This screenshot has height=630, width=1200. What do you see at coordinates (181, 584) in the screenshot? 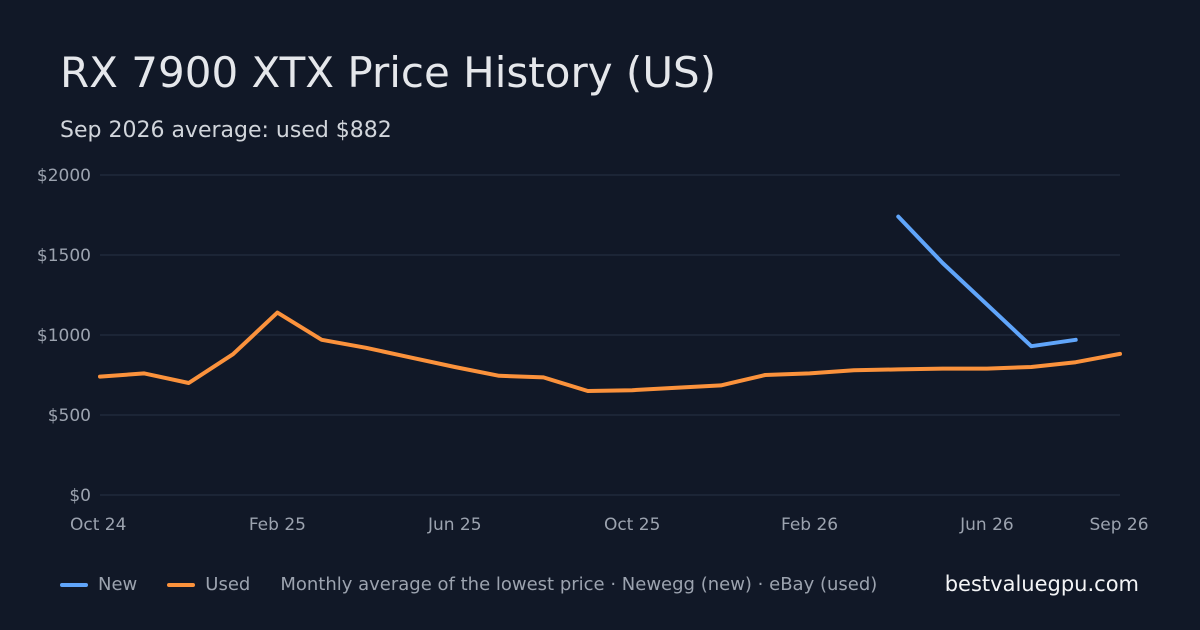
I see `legend-swatch-used` at bounding box center [181, 584].